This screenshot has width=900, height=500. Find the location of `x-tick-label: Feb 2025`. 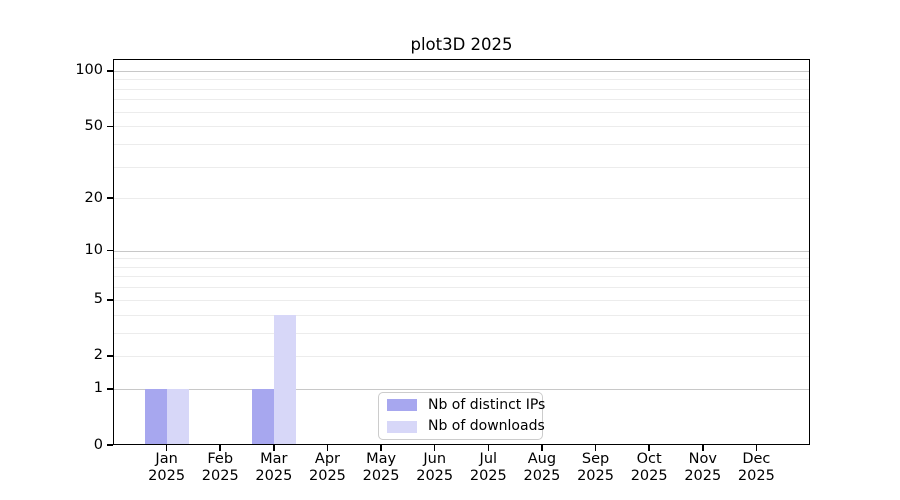

x-tick-label: Feb 2025 is located at coordinates (220, 467).